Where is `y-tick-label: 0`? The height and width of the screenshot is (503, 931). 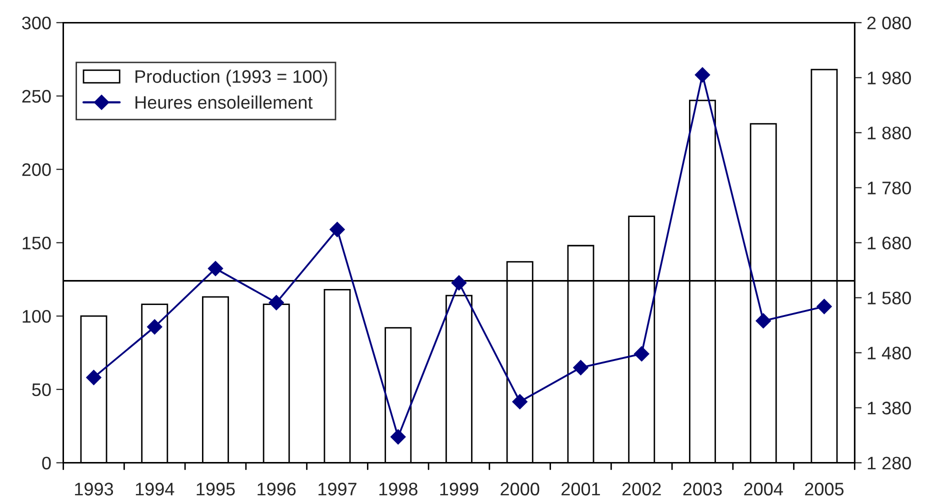
y-tick-label: 0 is located at coordinates (46, 463).